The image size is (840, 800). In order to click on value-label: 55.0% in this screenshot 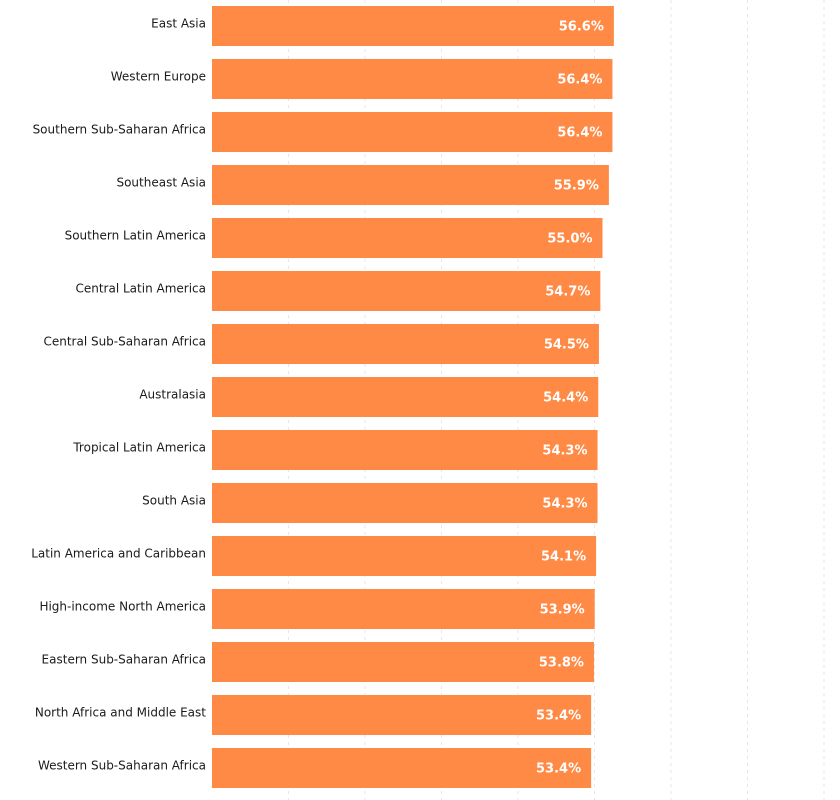, I will do `click(569, 239)`.